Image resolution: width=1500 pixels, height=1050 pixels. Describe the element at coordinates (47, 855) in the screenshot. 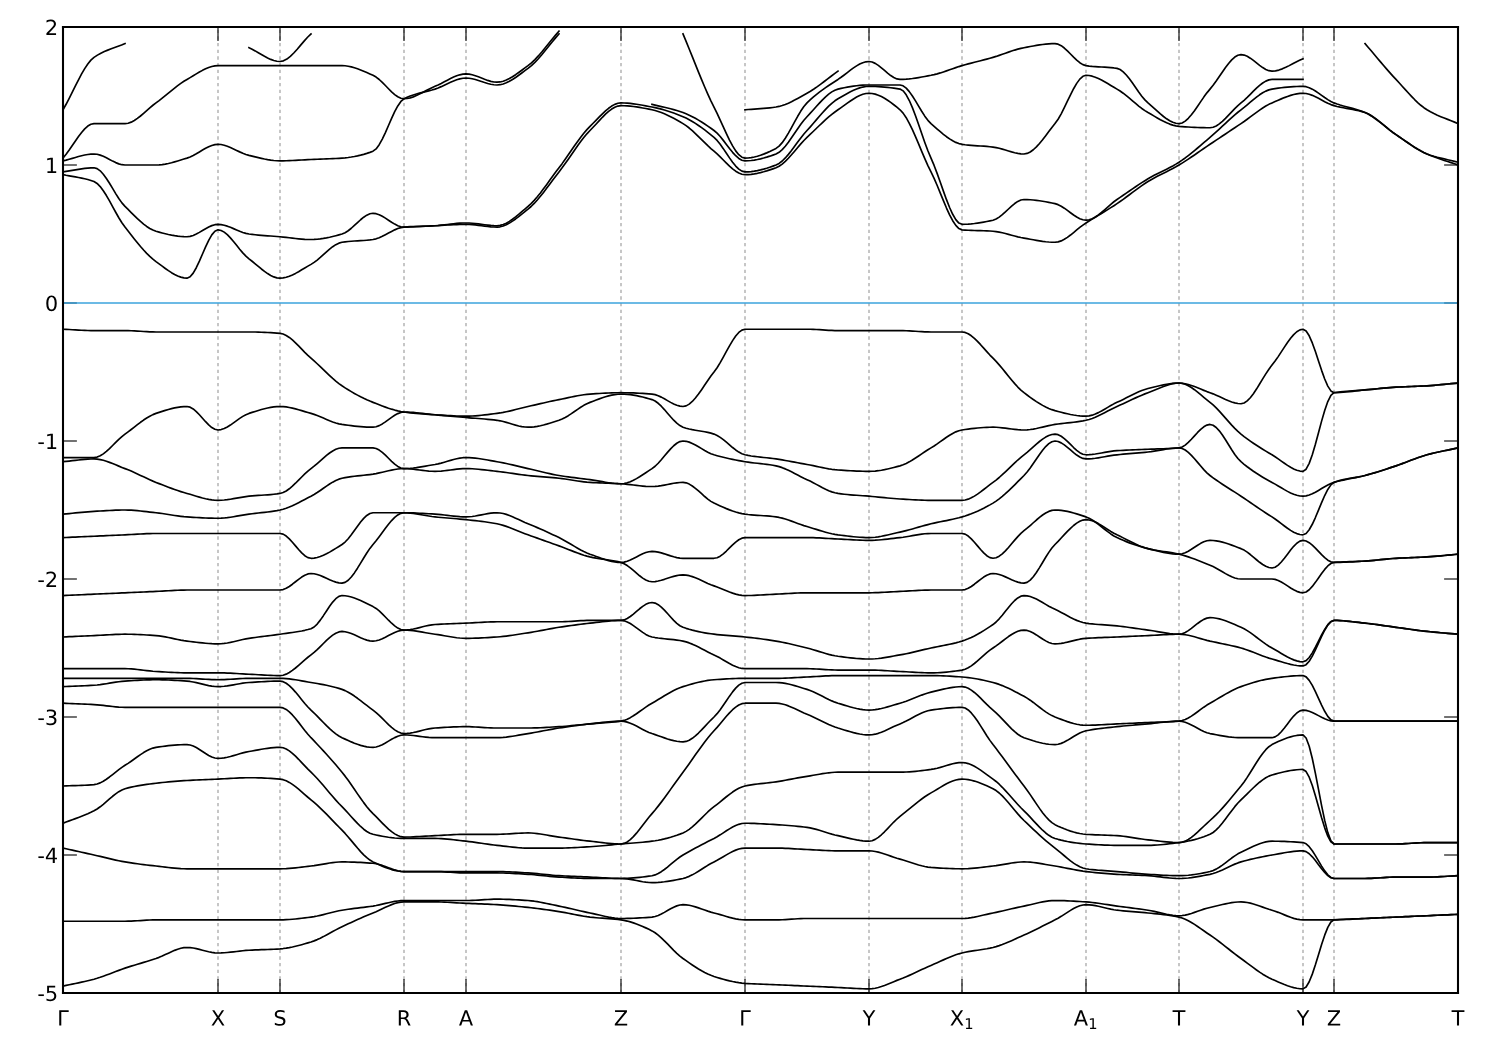

I see `y-tick-label: -4` at that location.